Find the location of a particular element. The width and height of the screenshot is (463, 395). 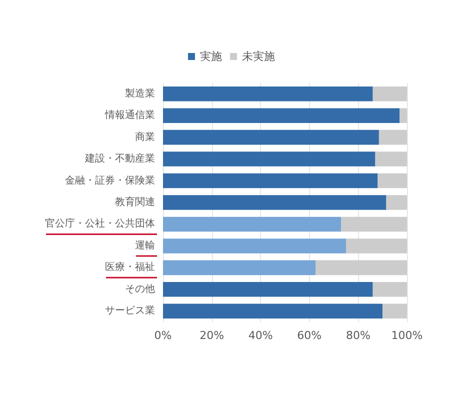

x-tick-label: 60% is located at coordinates (309, 335).